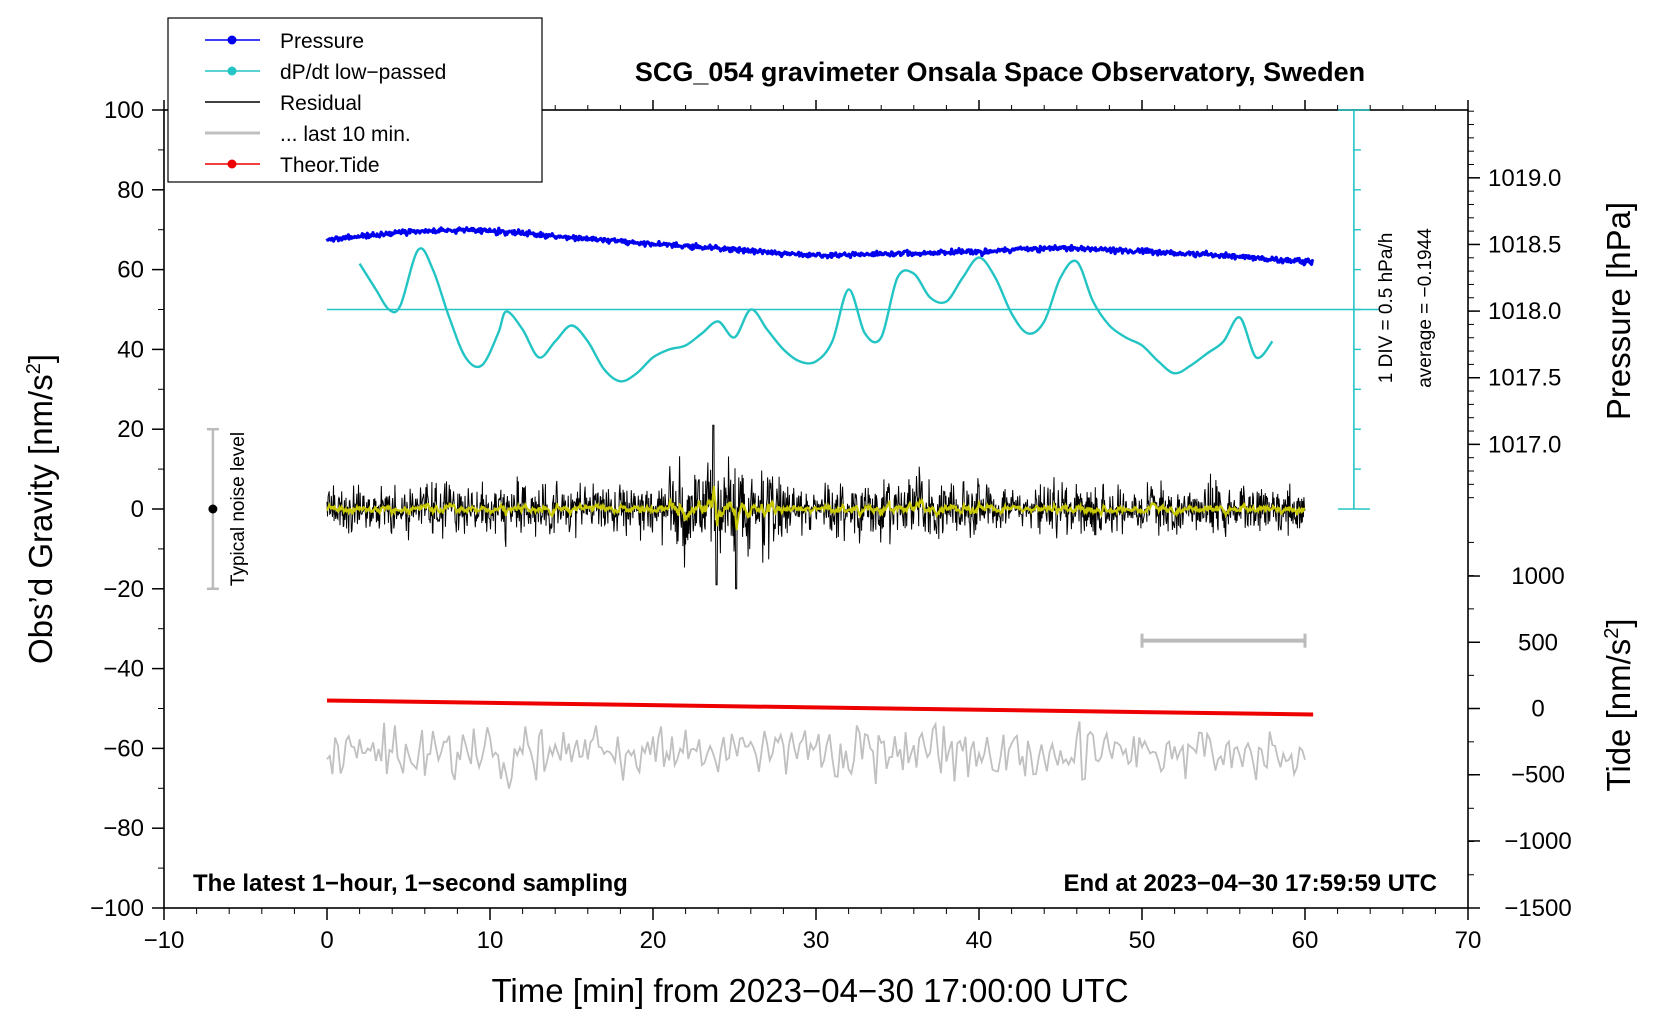 The height and width of the screenshot is (1020, 1660). I want to click on residual-smoothed-line, so click(816, 508).